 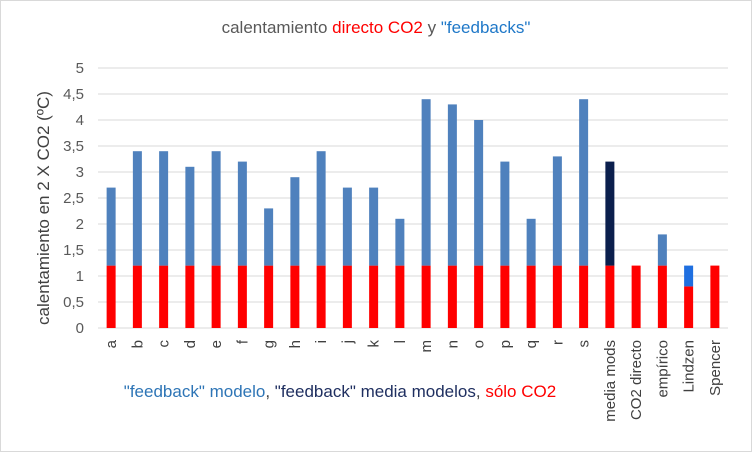 I want to click on x-tick-label: b, so click(x=137, y=344).